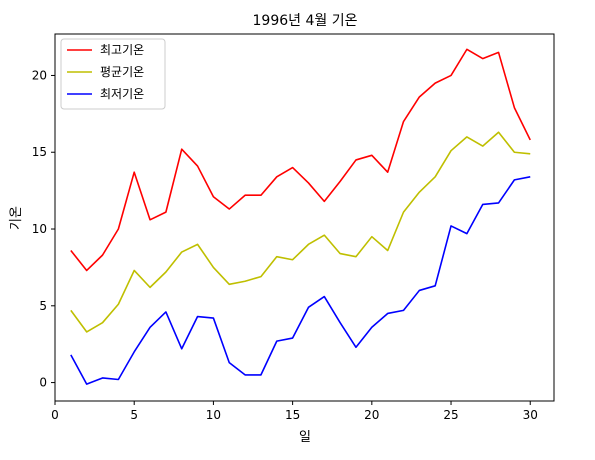 The image size is (595, 460). I want to click on legend-label-3: 최저기온, so click(122, 94).